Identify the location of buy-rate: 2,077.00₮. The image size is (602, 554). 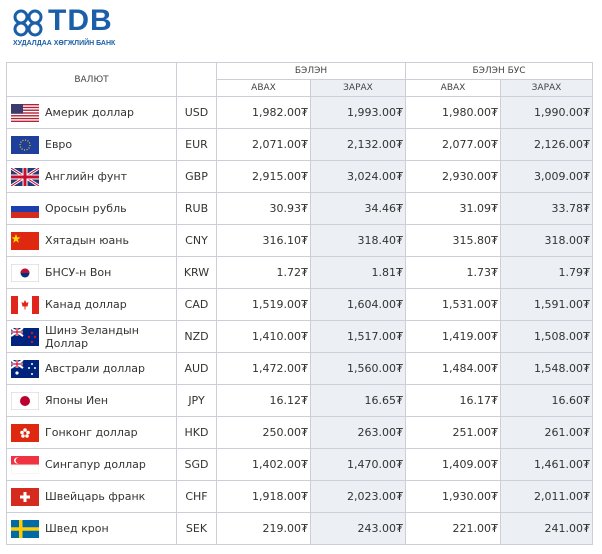
(453, 144).